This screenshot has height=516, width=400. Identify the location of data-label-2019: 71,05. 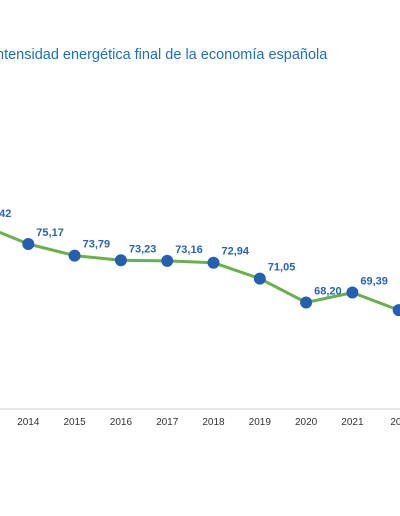
(282, 268).